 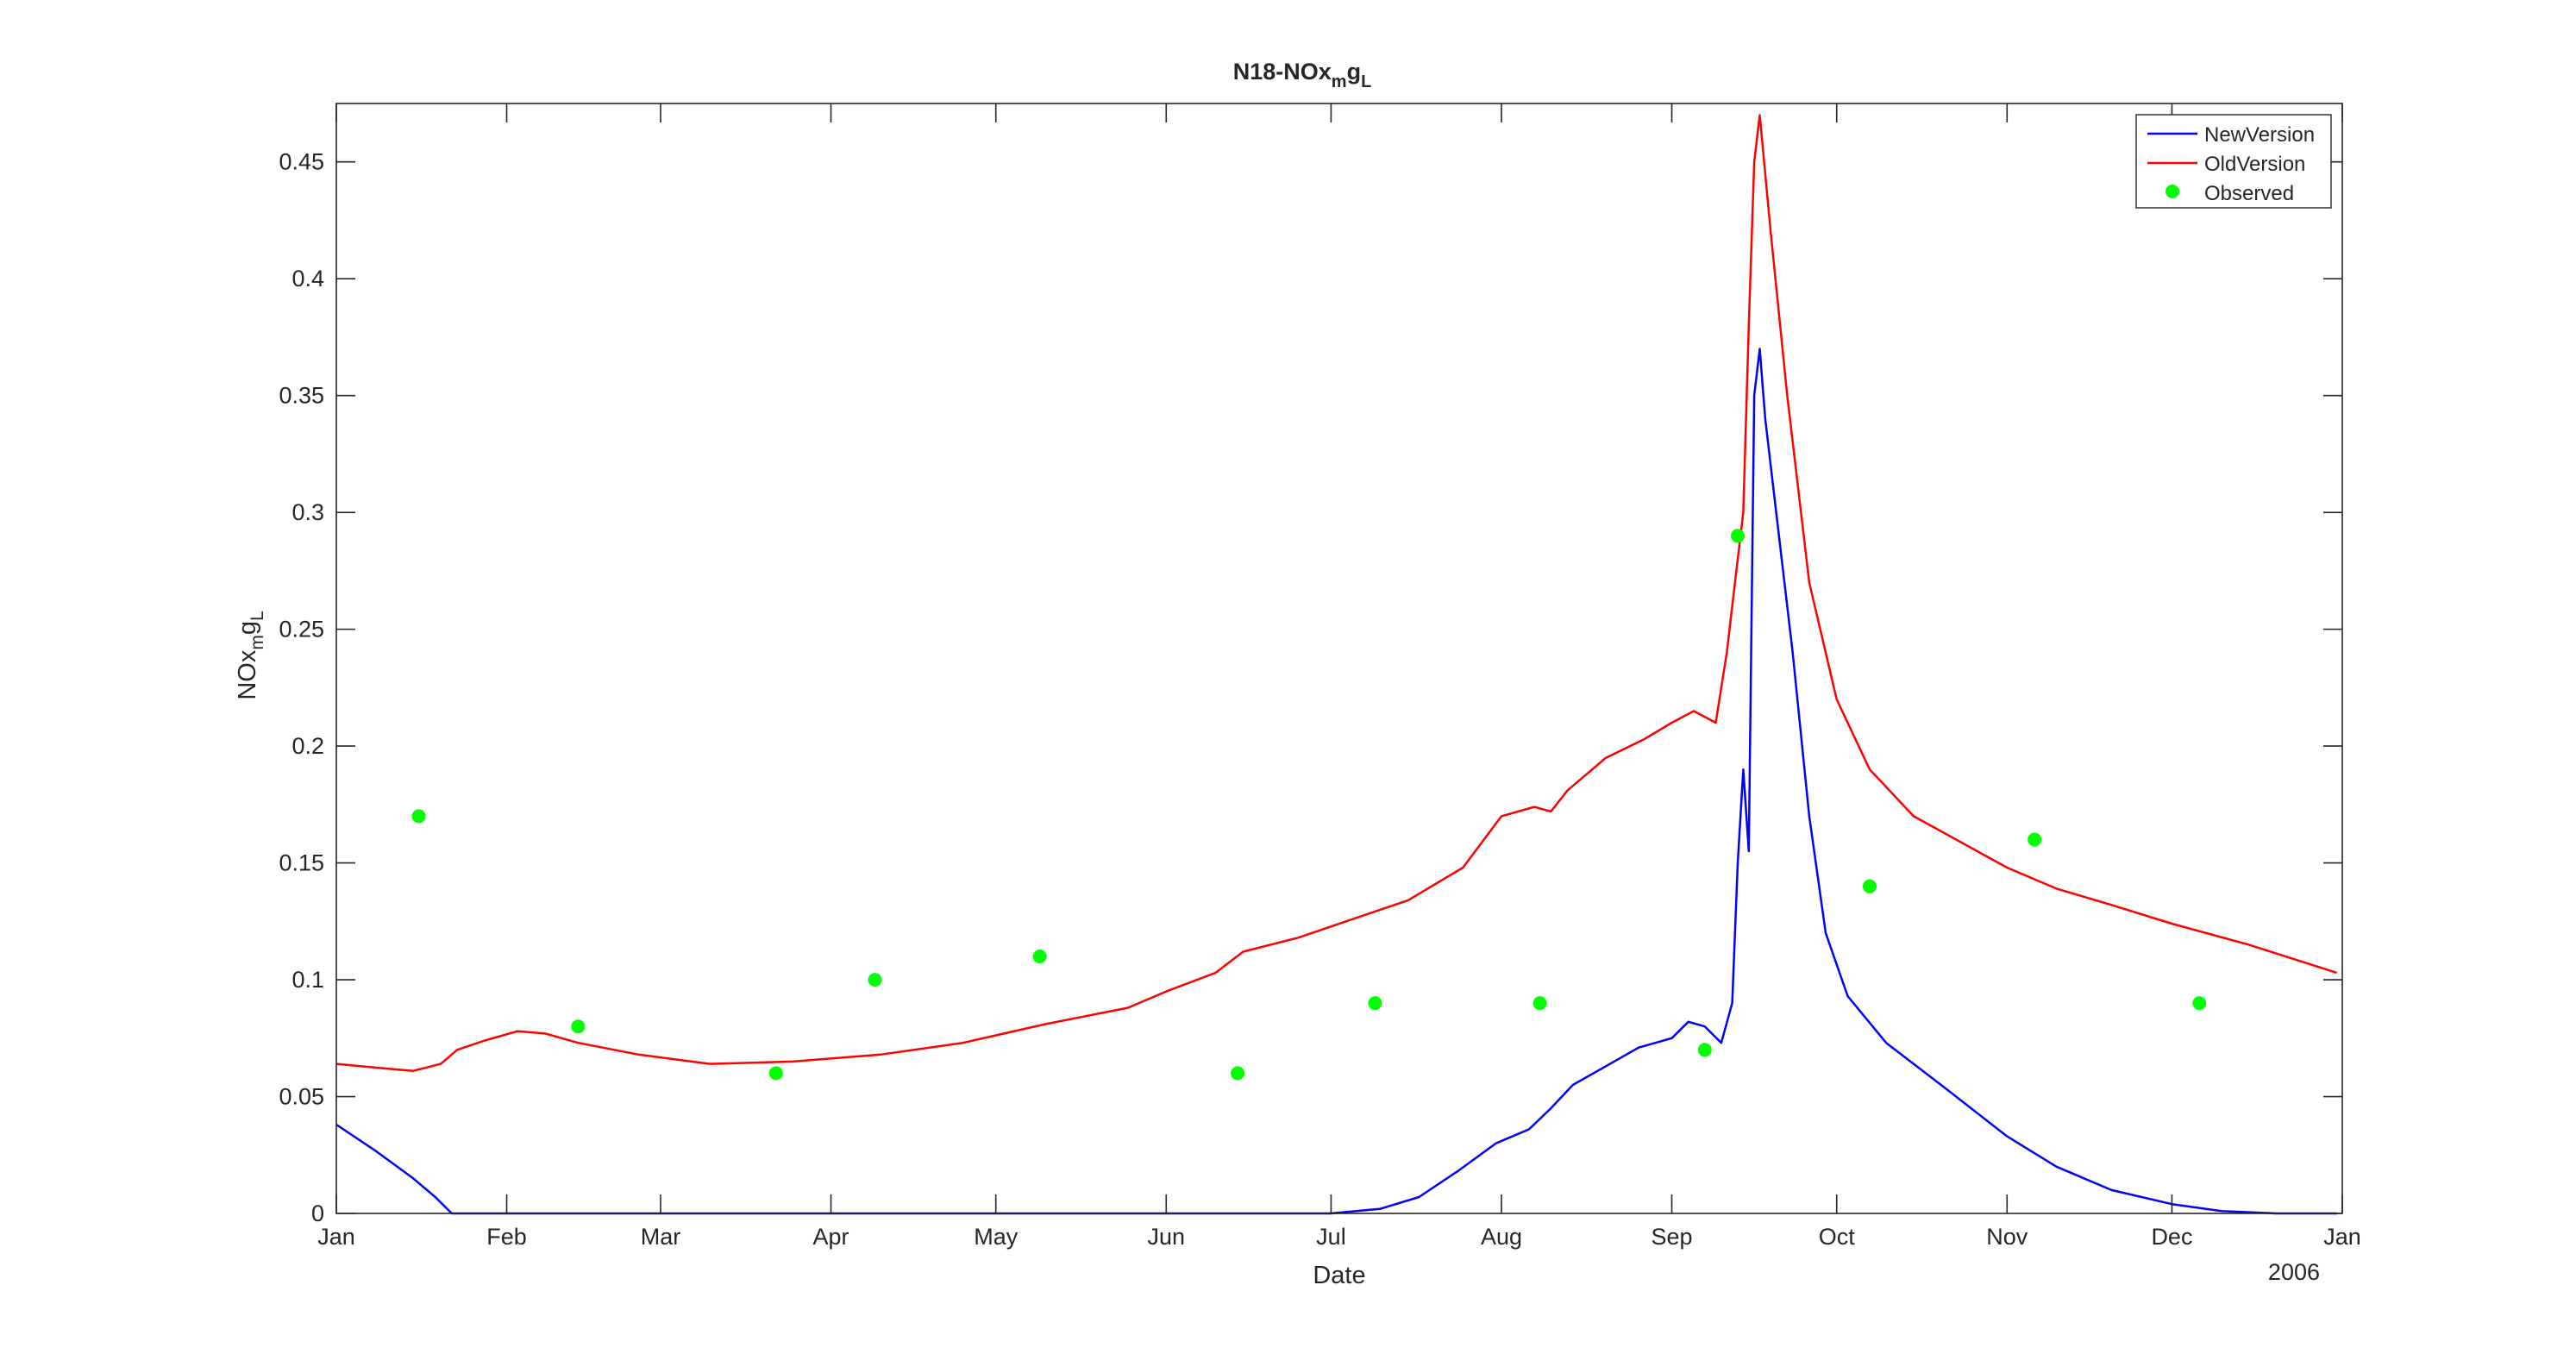 I want to click on y-tick-label: 0.4, so click(x=307, y=278).